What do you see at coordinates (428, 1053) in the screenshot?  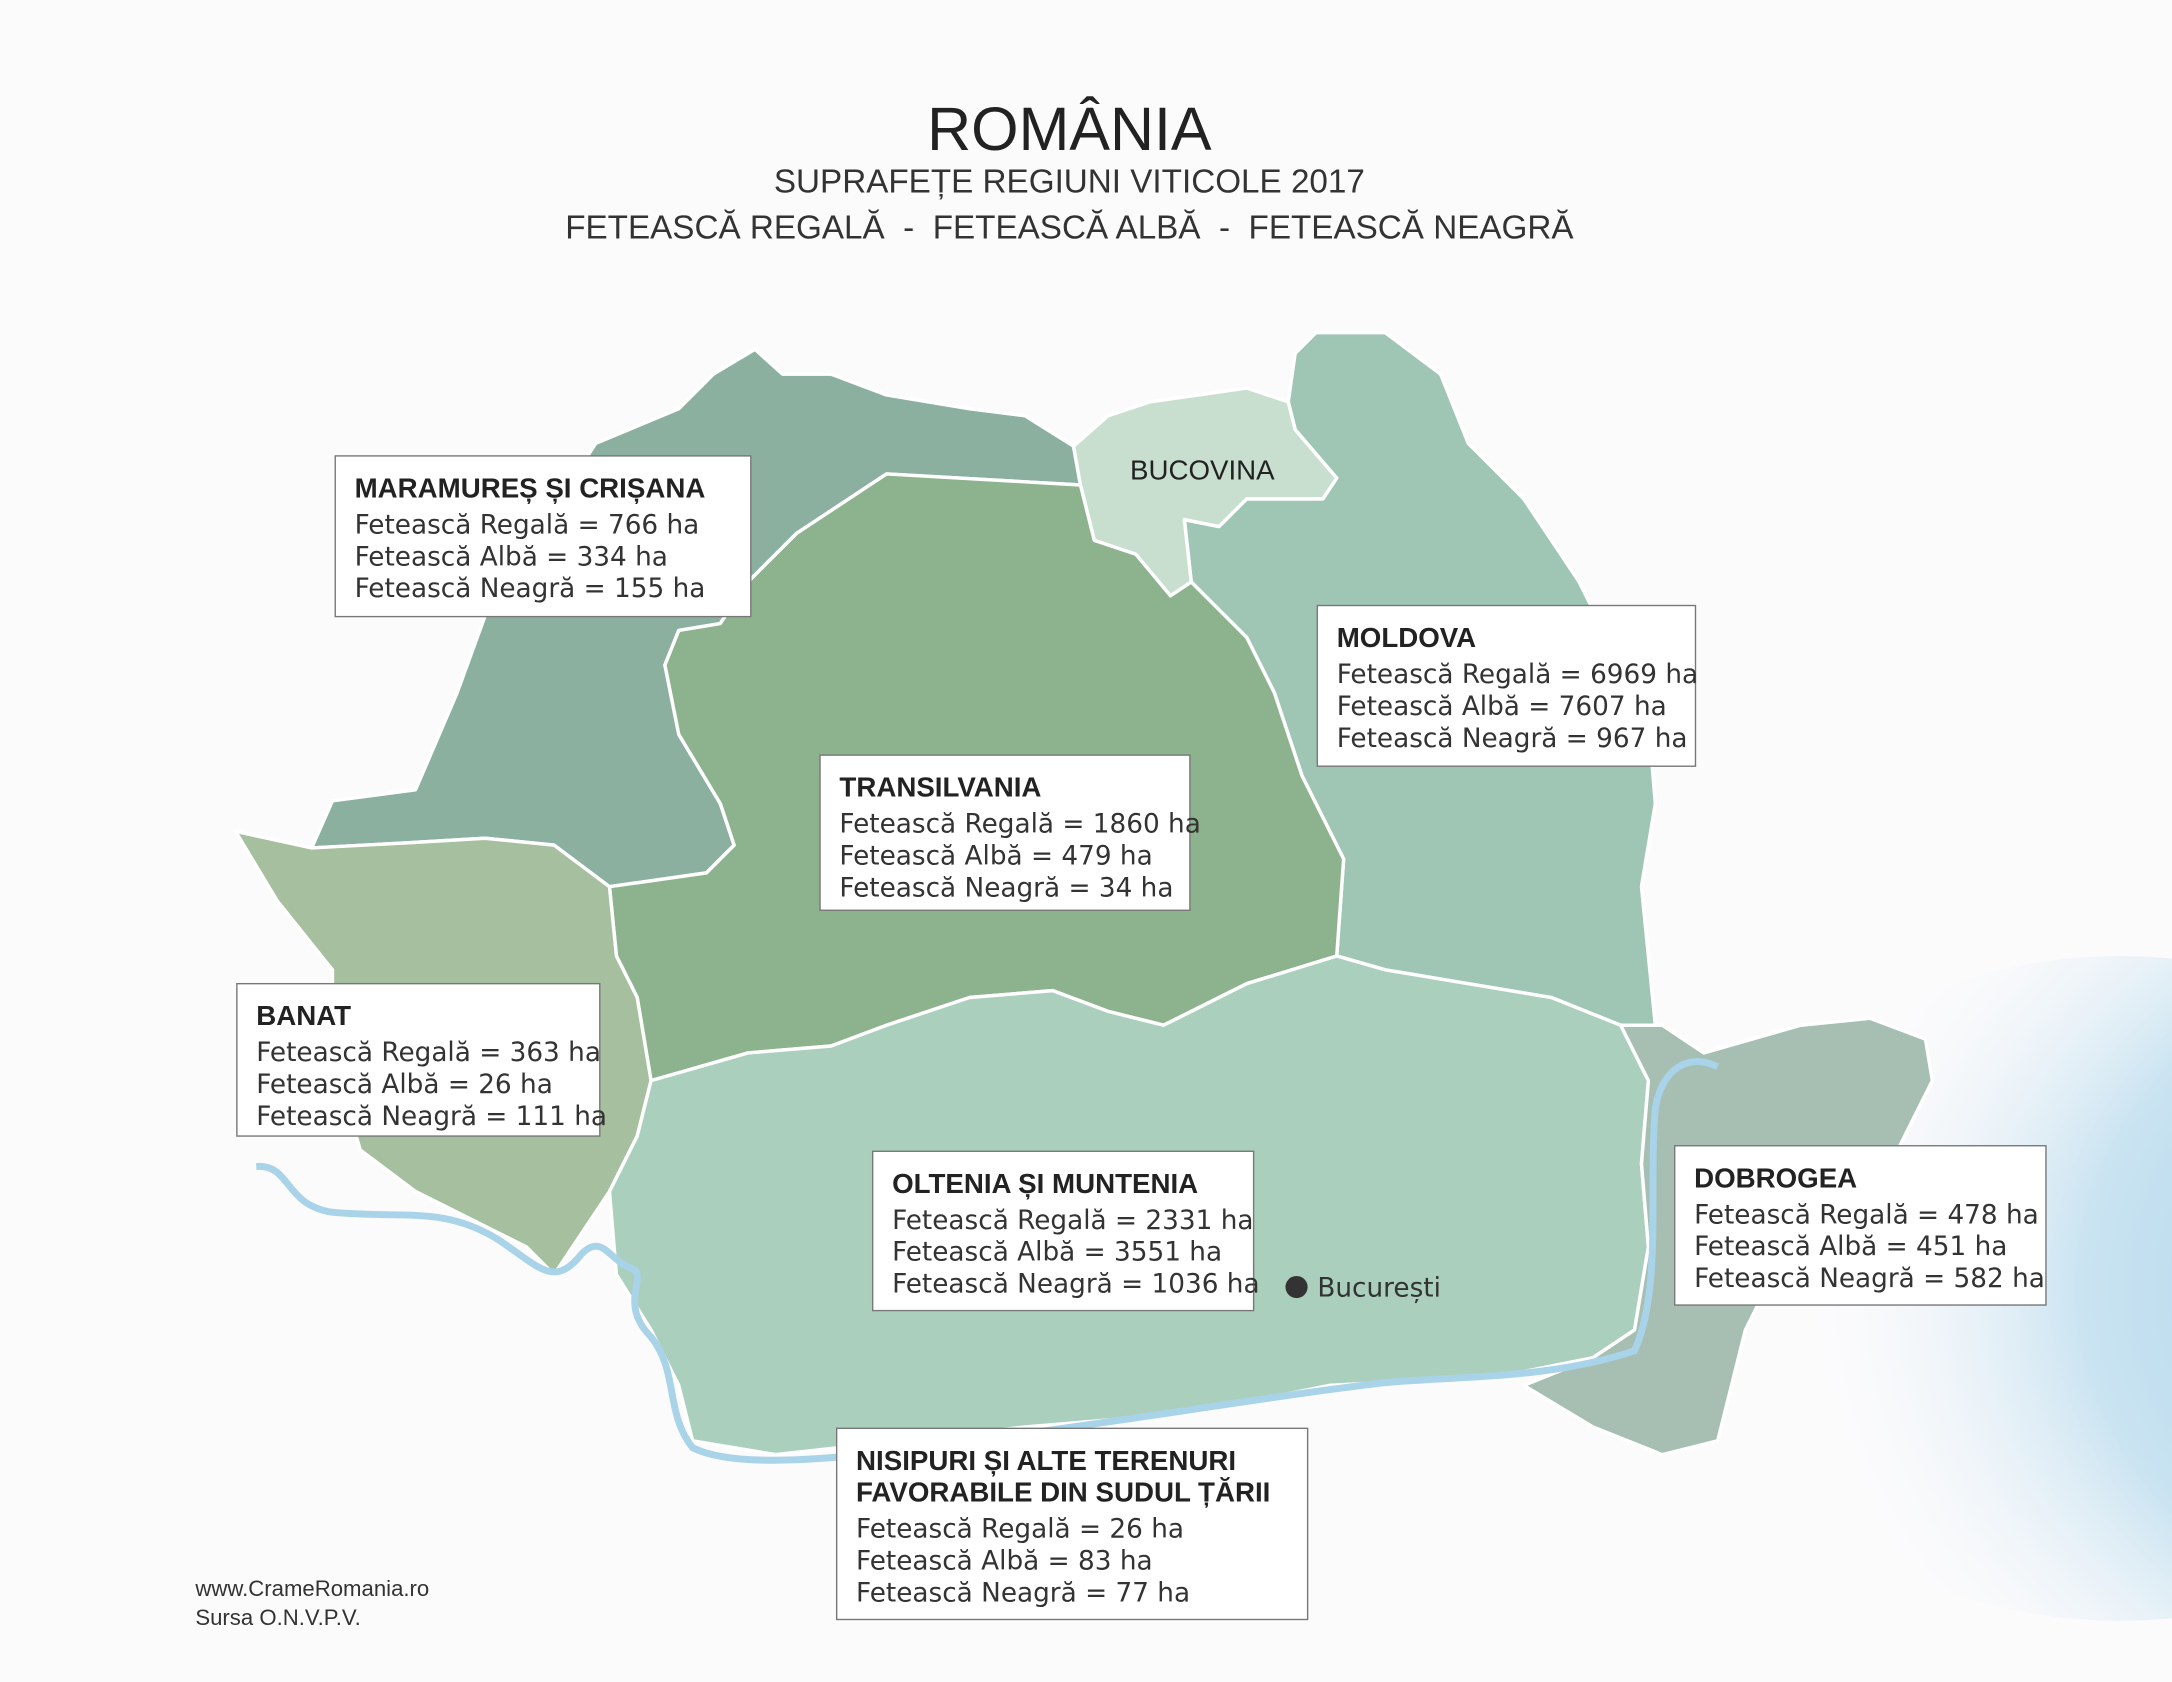 I see `variety-area: Fetească Regală = 363 ha` at bounding box center [428, 1053].